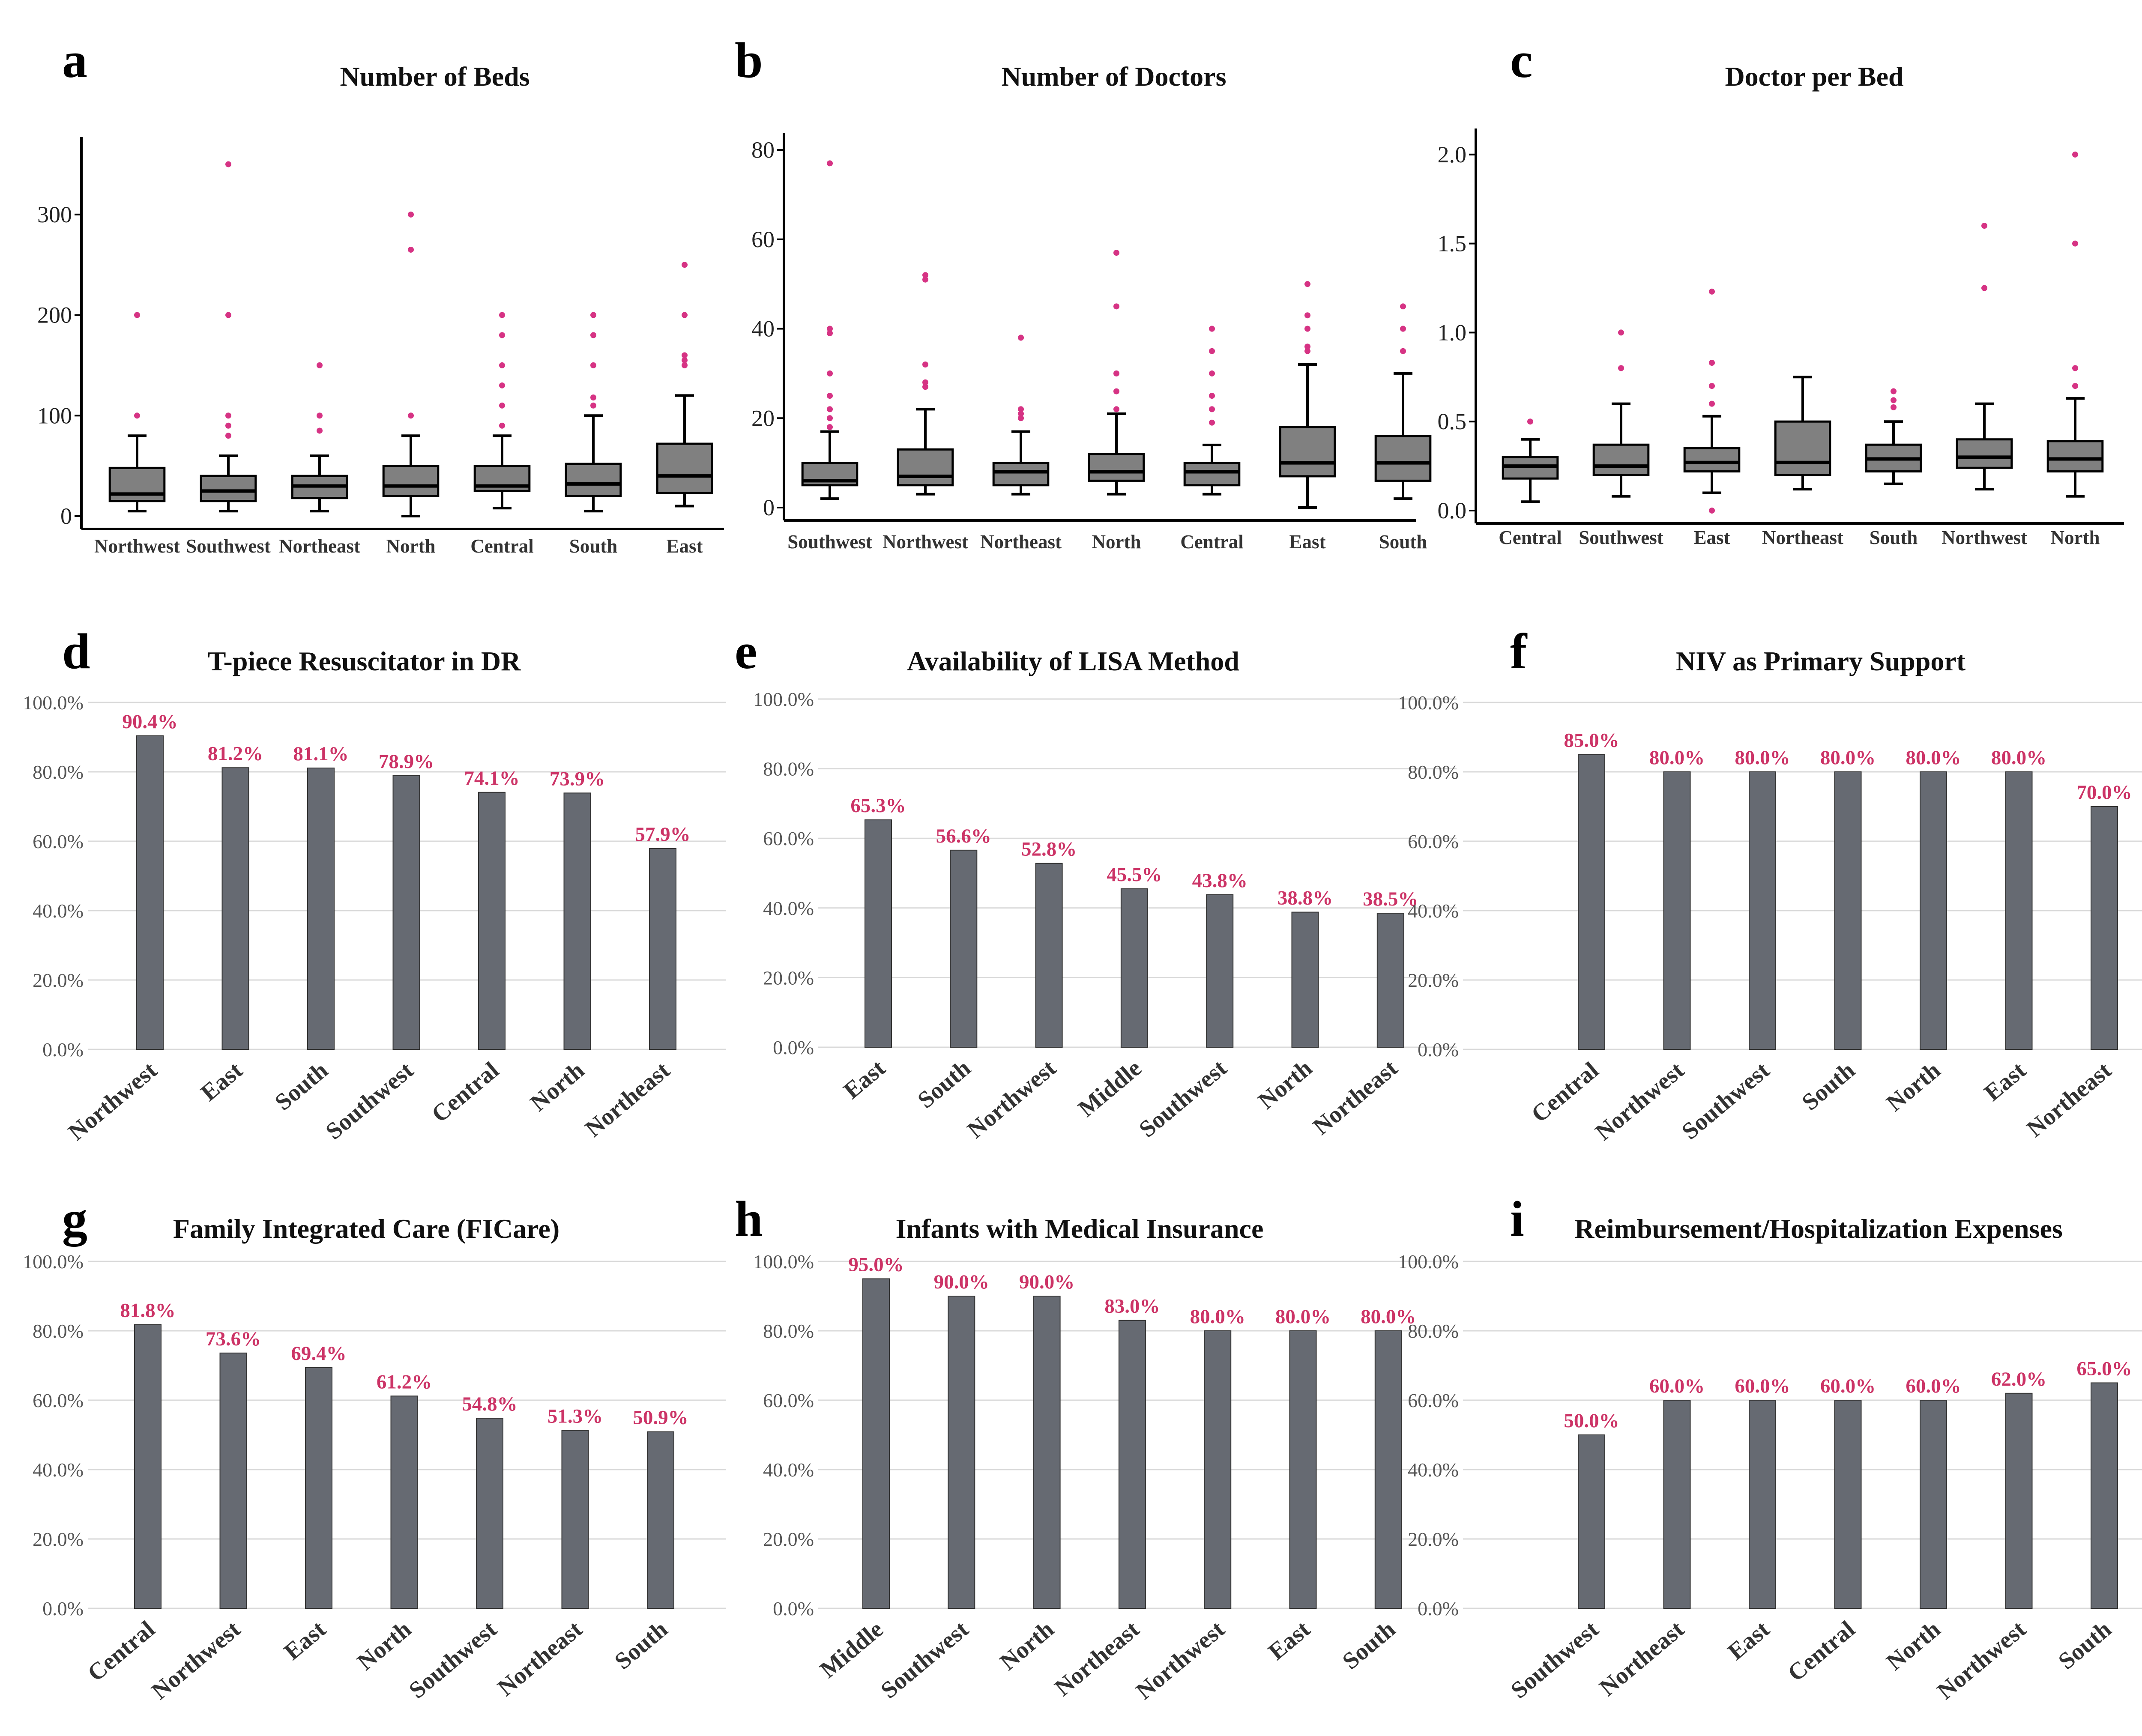  What do you see at coordinates (405, 1382) in the screenshot?
I see `data-label: 61.2%` at bounding box center [405, 1382].